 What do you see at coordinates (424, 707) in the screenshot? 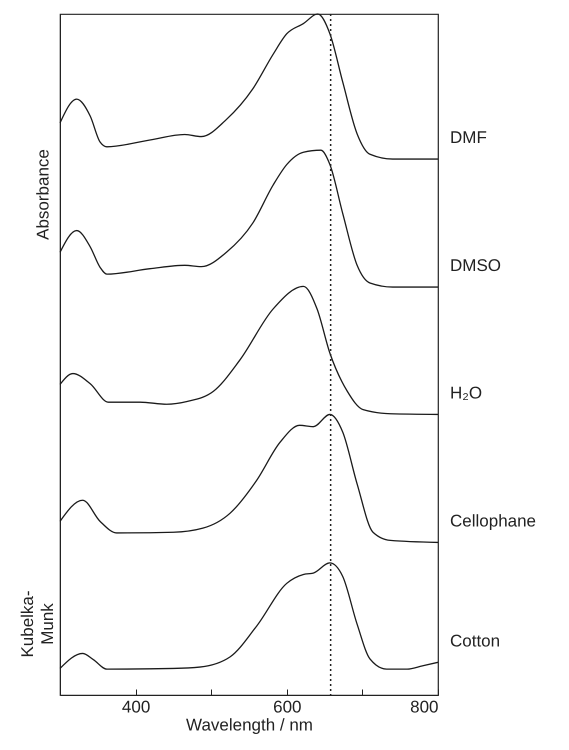
I see `x-tick-label: 800` at bounding box center [424, 707].